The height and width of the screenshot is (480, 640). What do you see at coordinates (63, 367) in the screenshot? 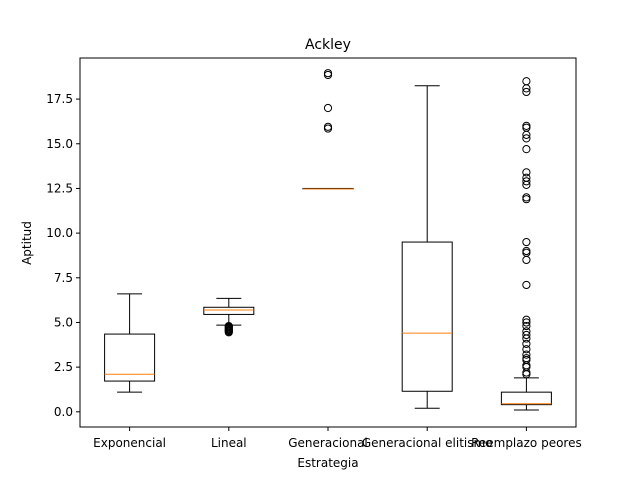
I see `y-tick-label: 2.5` at bounding box center [63, 367].